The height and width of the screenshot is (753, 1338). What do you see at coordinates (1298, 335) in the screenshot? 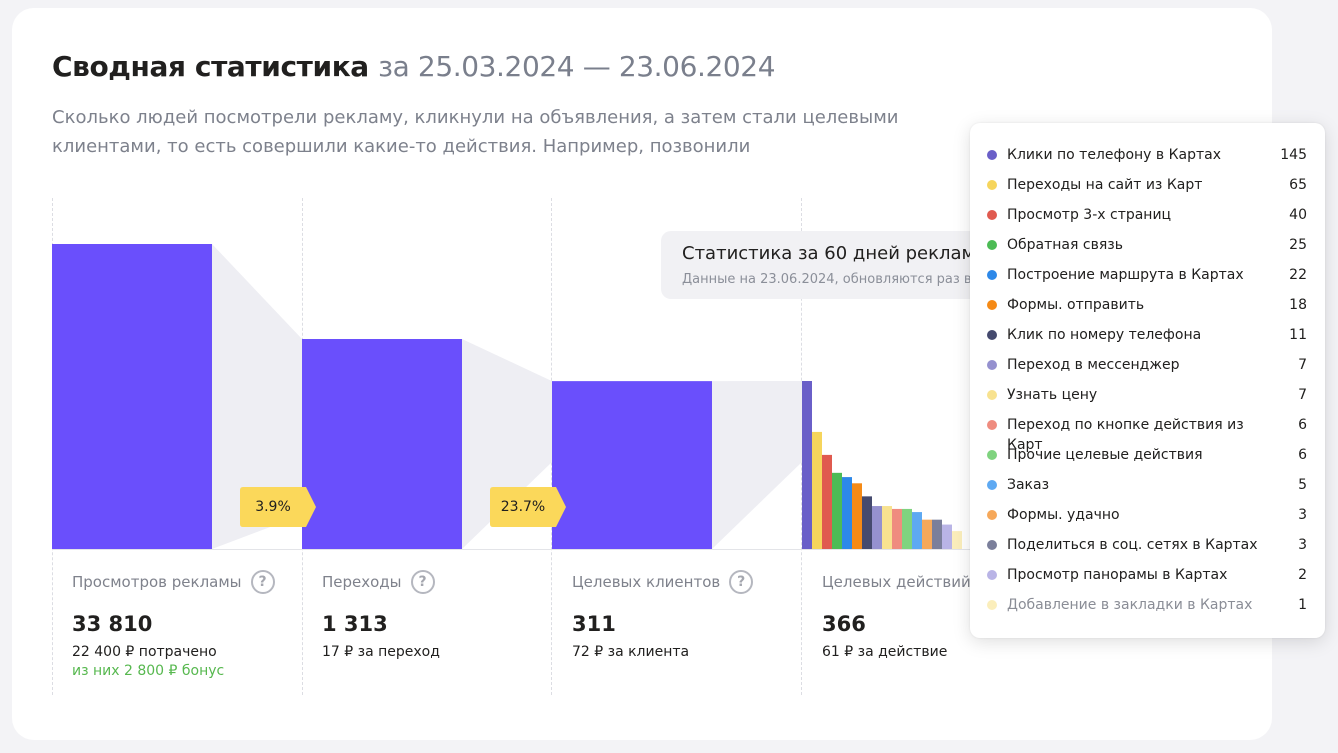
I see `legend-value: 11` at bounding box center [1298, 335].